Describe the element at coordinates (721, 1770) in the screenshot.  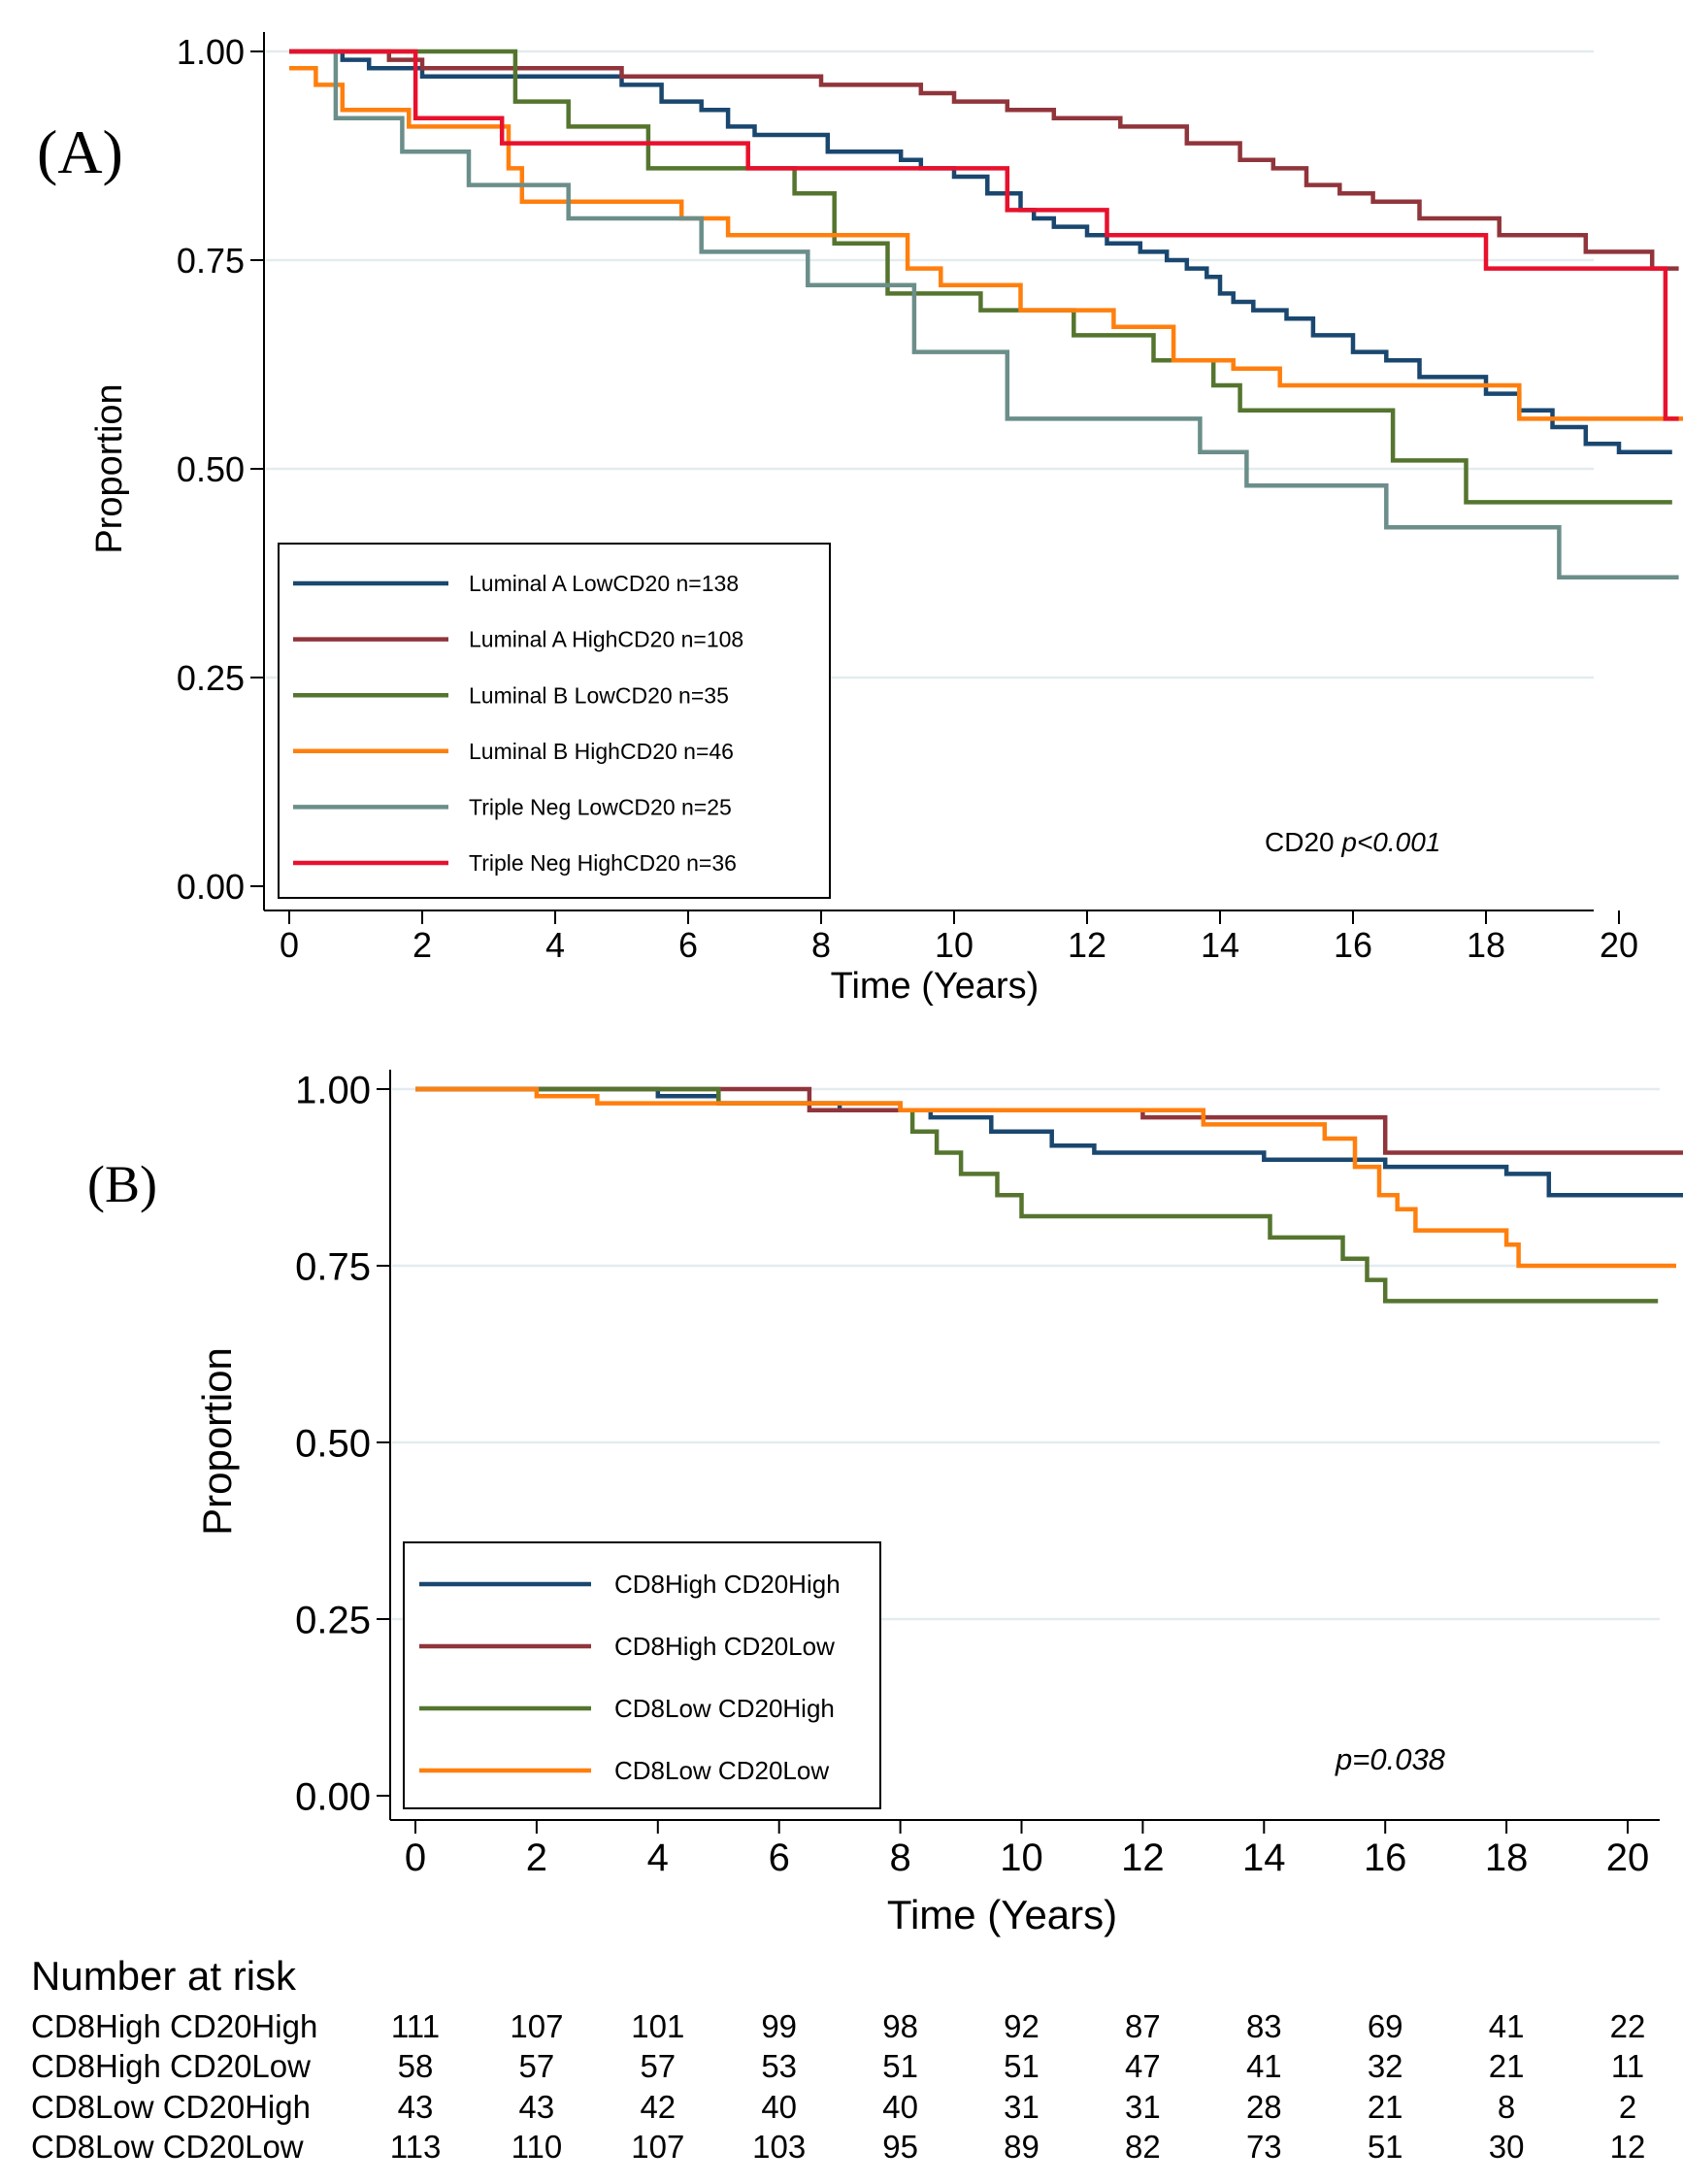
I see `legend-entry: CD8Low CD20Low` at that location.